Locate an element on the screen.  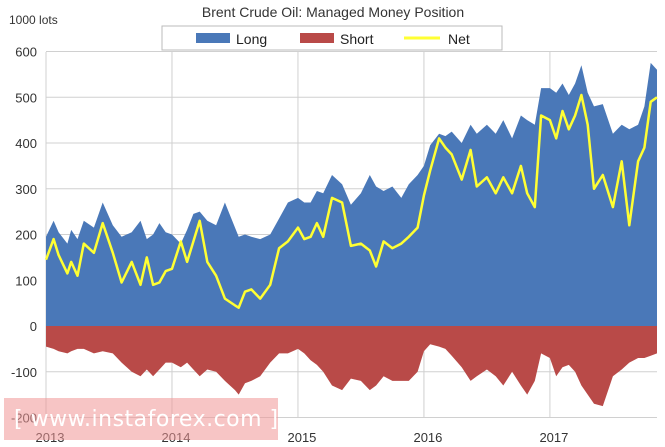
y-tick-label: 200 is located at coordinates (26, 235).